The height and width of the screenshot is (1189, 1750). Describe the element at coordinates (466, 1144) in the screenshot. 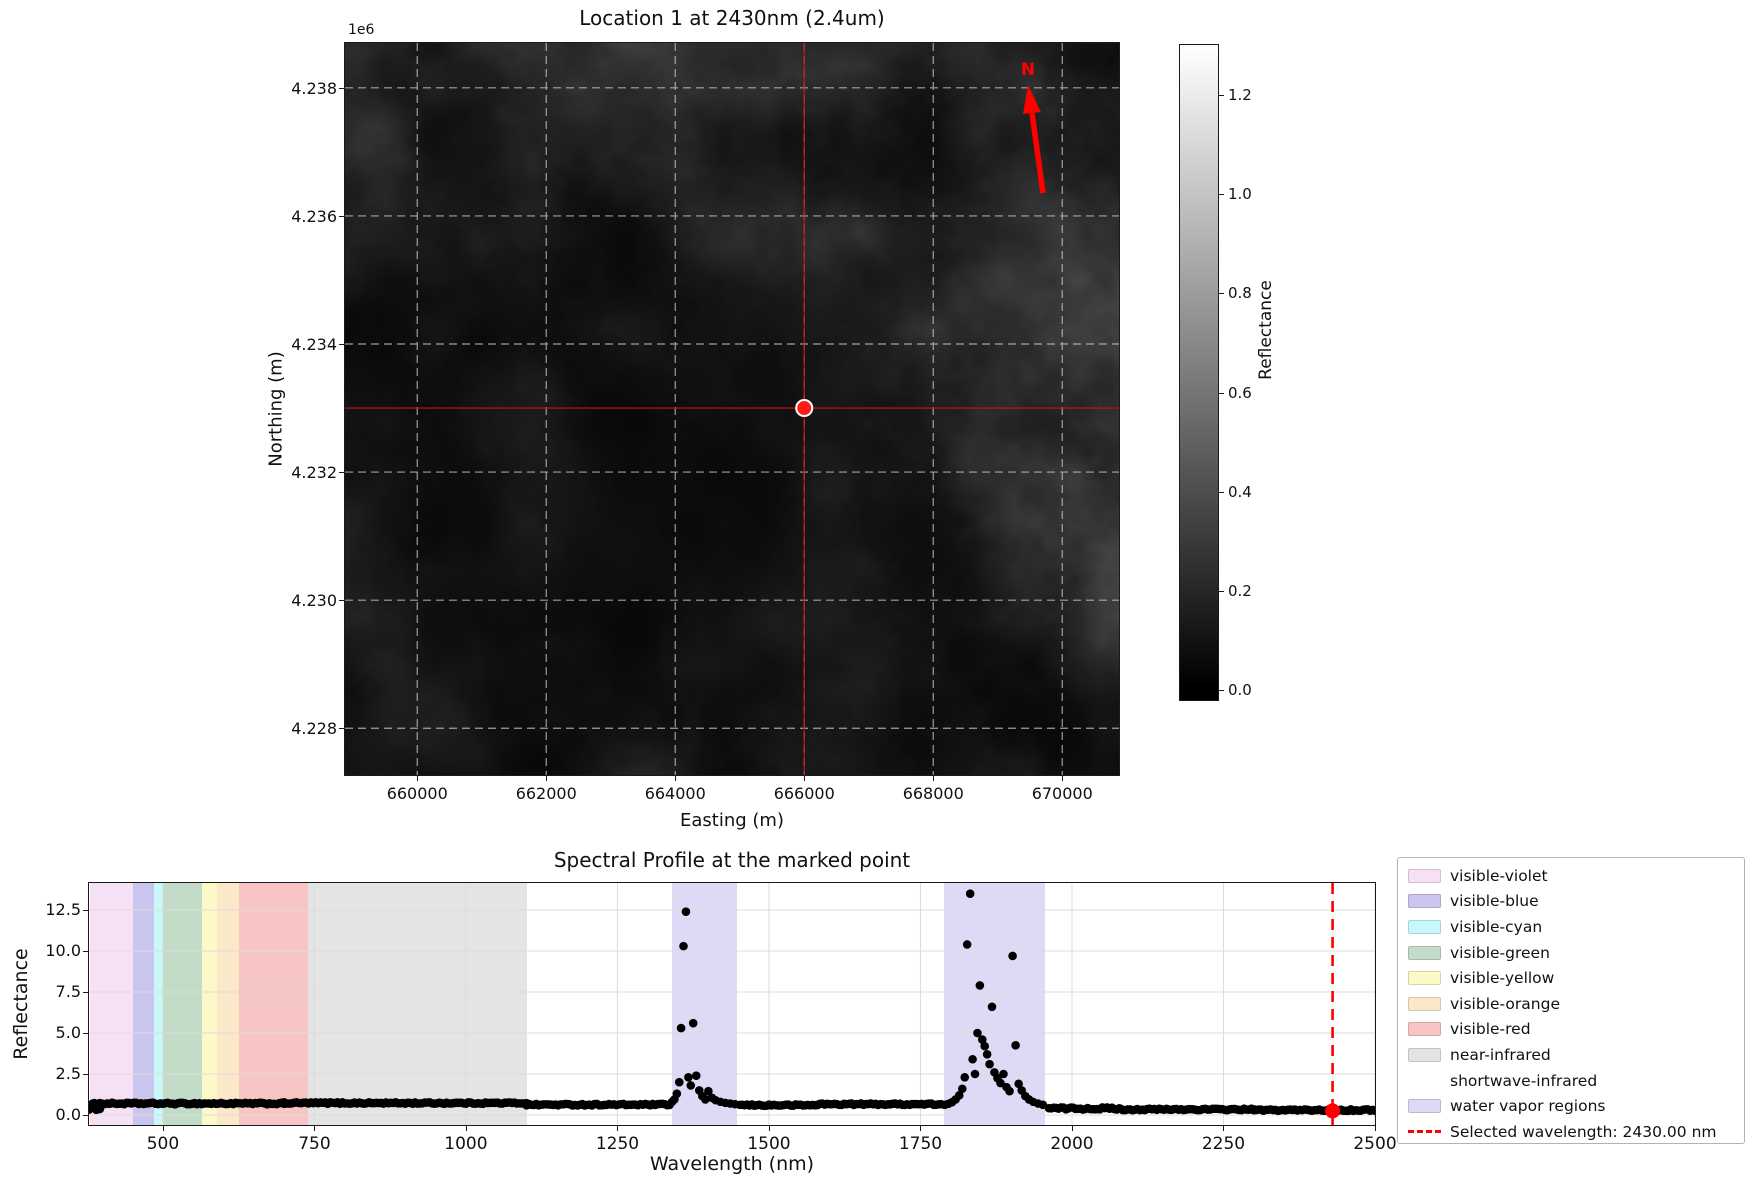

I see `spectral-x-tick-label: 1000` at that location.